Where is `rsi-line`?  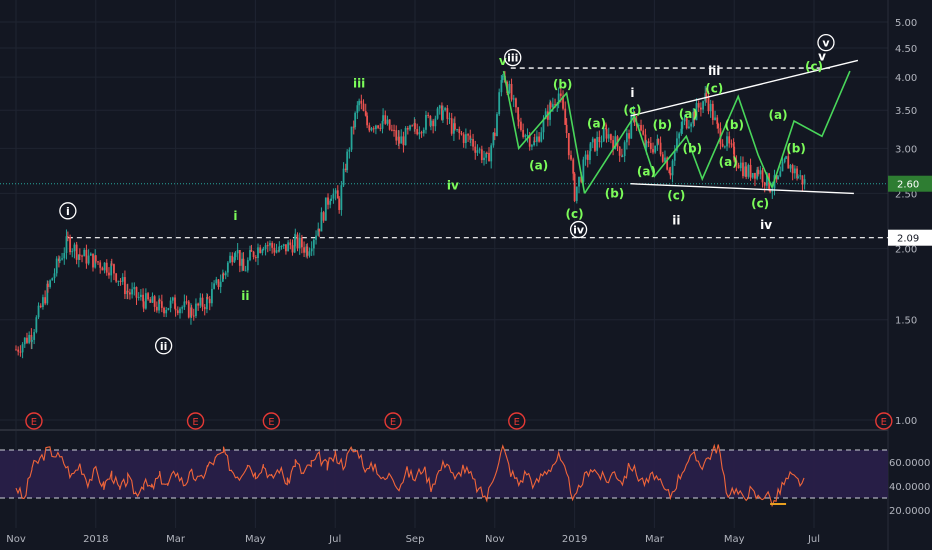 rsi-line is located at coordinates (410, 475).